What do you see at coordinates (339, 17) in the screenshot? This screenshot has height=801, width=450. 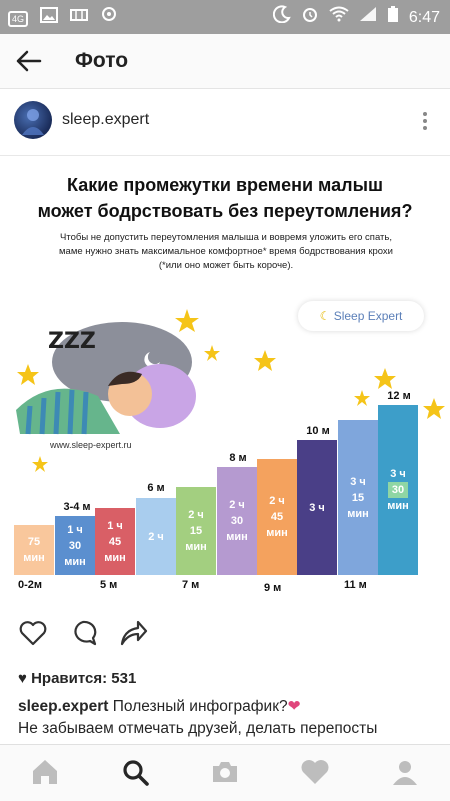 I see `wifi-icon` at bounding box center [339, 17].